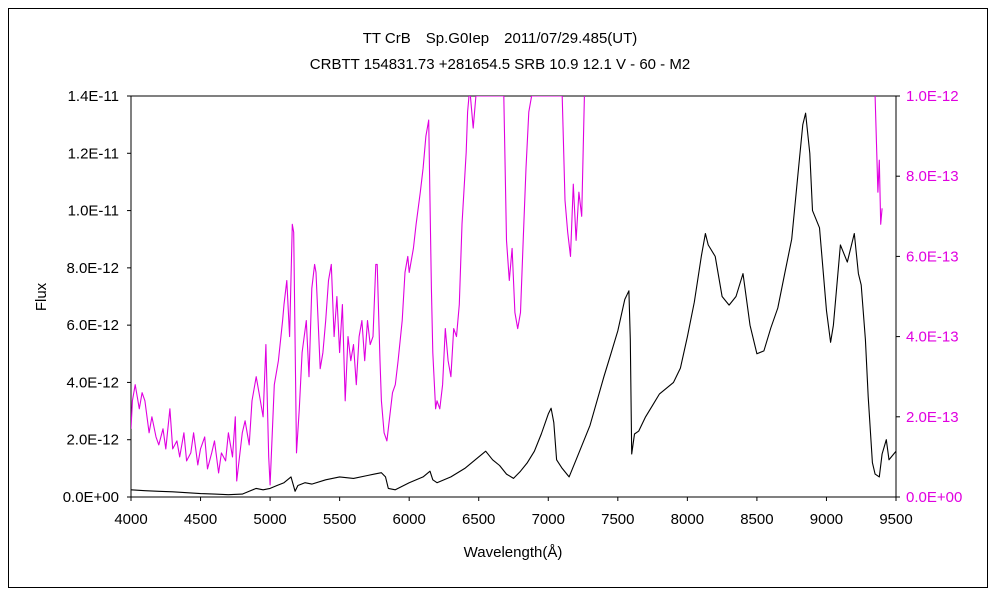 The image size is (1000, 600). Describe the element at coordinates (932, 417) in the screenshot. I see `y2-tick-label: 2.0E-13` at that location.